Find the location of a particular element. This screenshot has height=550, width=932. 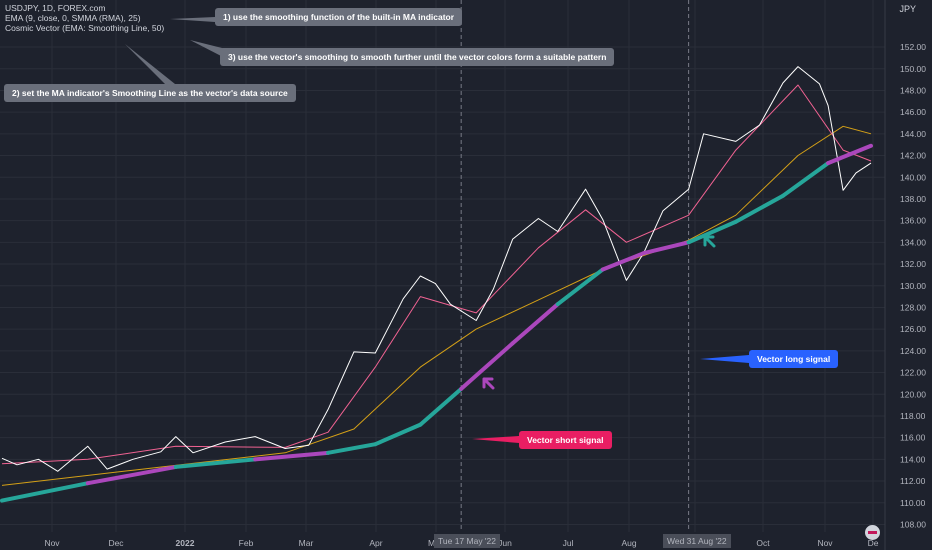

y-tick-label: 146.00 is located at coordinates (913, 112).